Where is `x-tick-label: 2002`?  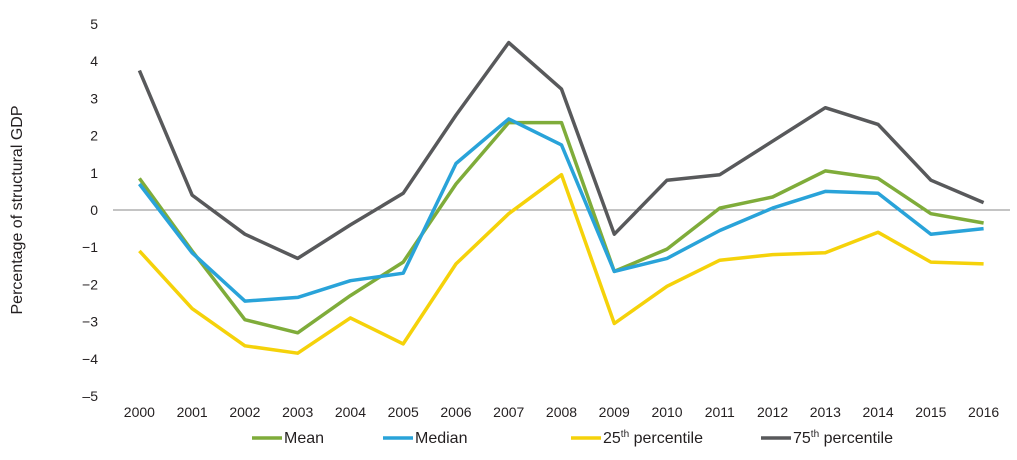
x-tick-label: 2002 is located at coordinates (244, 412).